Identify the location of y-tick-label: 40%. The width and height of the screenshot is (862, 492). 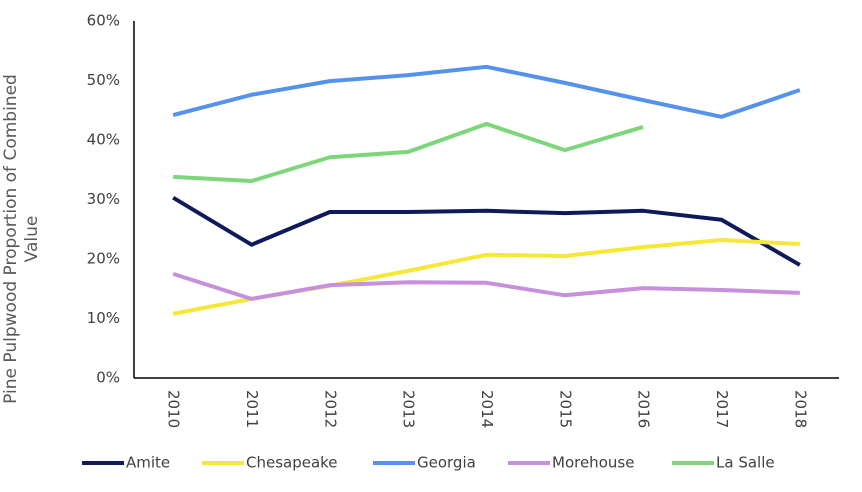
(103, 140).